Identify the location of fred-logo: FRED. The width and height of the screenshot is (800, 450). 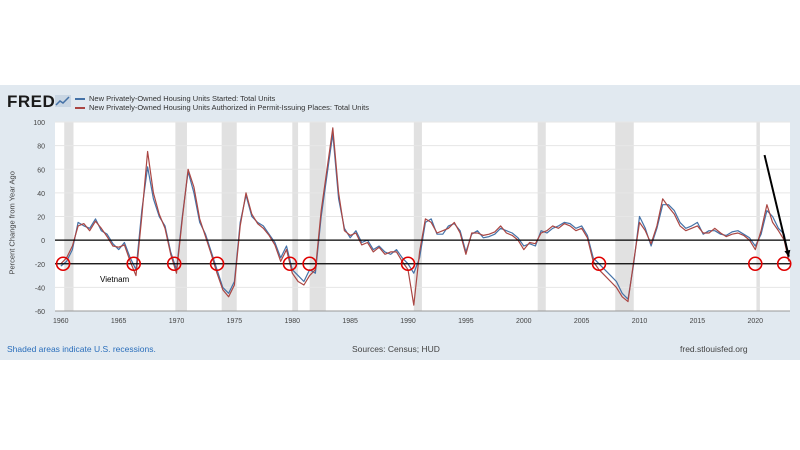
(31, 101).